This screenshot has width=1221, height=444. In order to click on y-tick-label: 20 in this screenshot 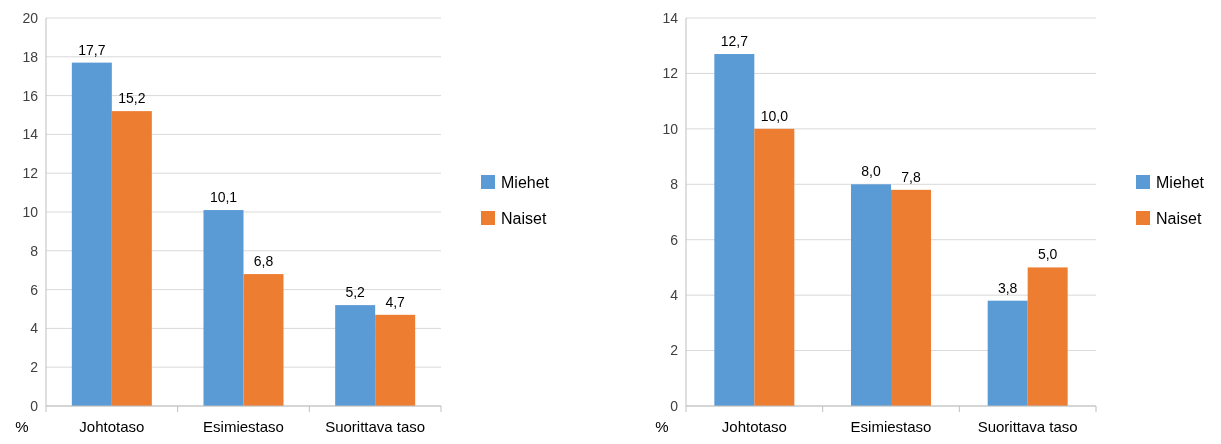, I will do `click(30, 17)`.